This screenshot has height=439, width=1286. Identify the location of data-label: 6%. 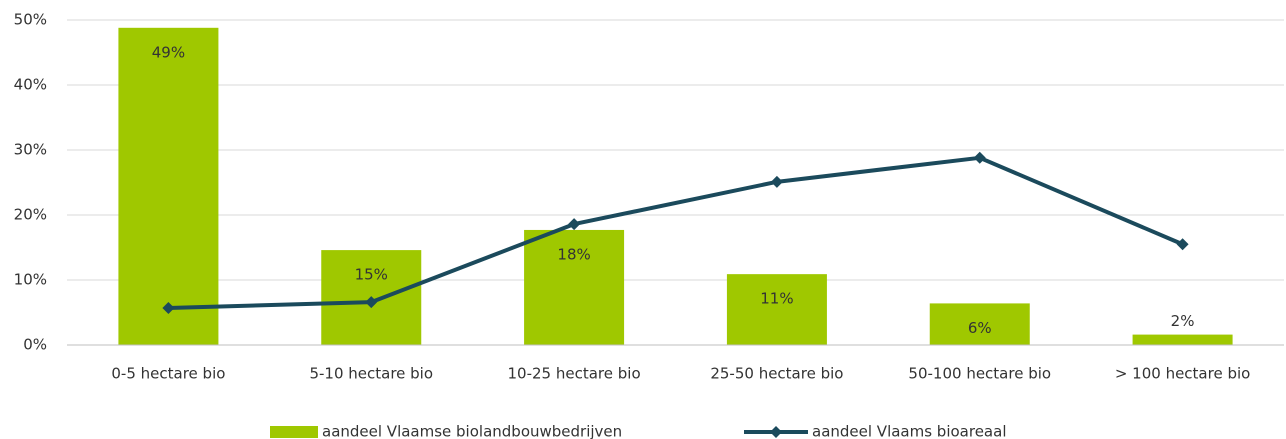
(980, 328).